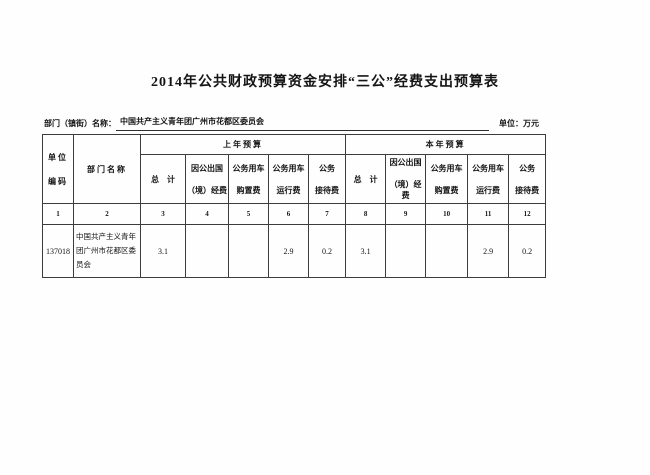 This screenshot has width=650, height=475. Describe the element at coordinates (406, 179) in the screenshot. I see `header-ty-abroad: 因公出国 （境）经费` at that location.